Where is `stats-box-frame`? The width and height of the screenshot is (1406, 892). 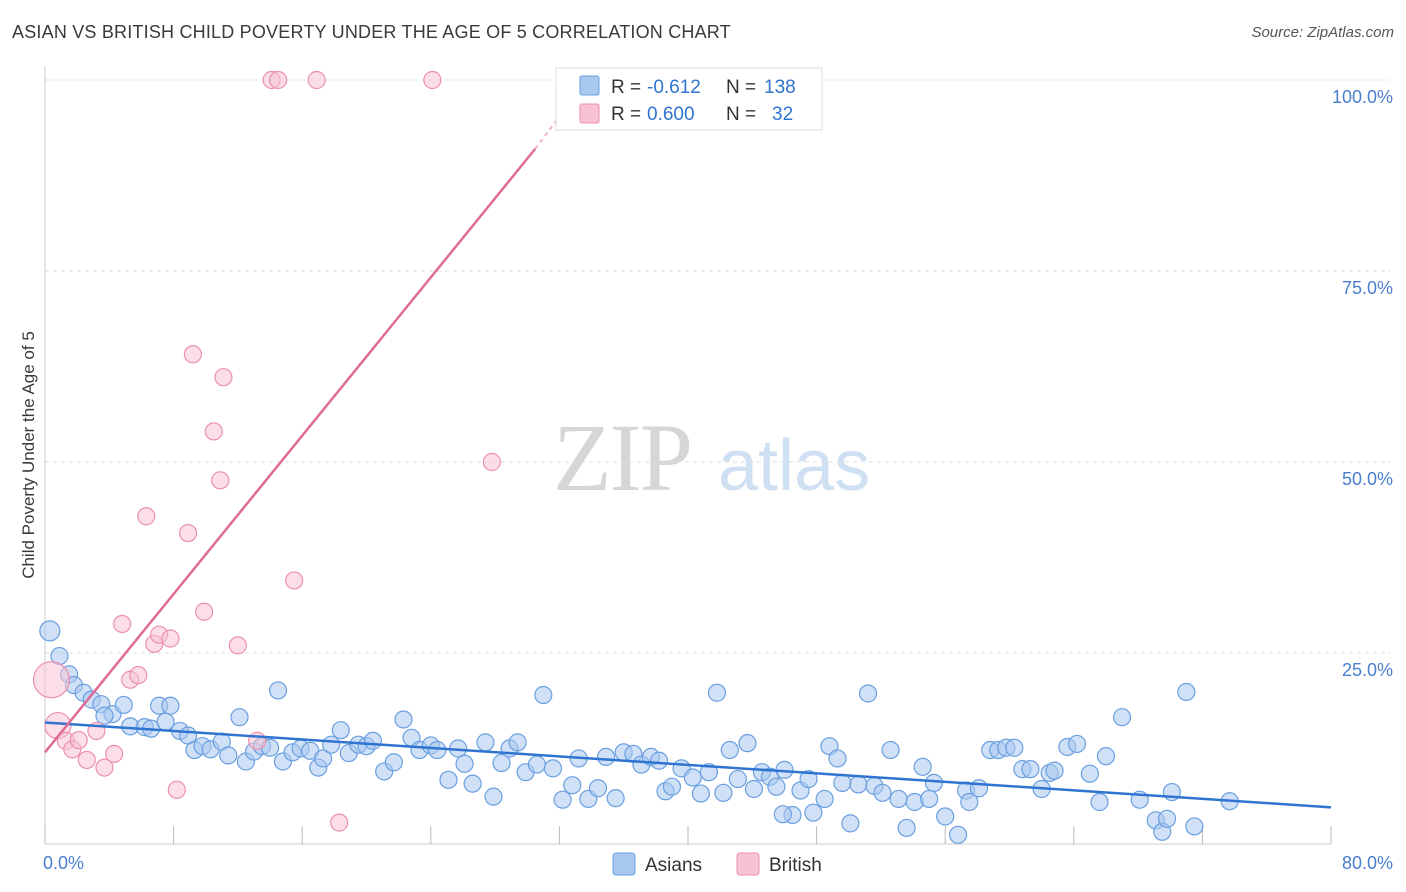 stats-box-frame is located at coordinates (689, 99).